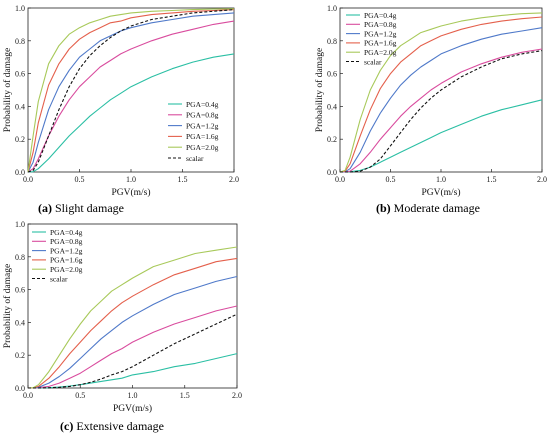  What do you see at coordinates (435, 208) in the screenshot?
I see `caption-text: Moderate damage` at bounding box center [435, 208].